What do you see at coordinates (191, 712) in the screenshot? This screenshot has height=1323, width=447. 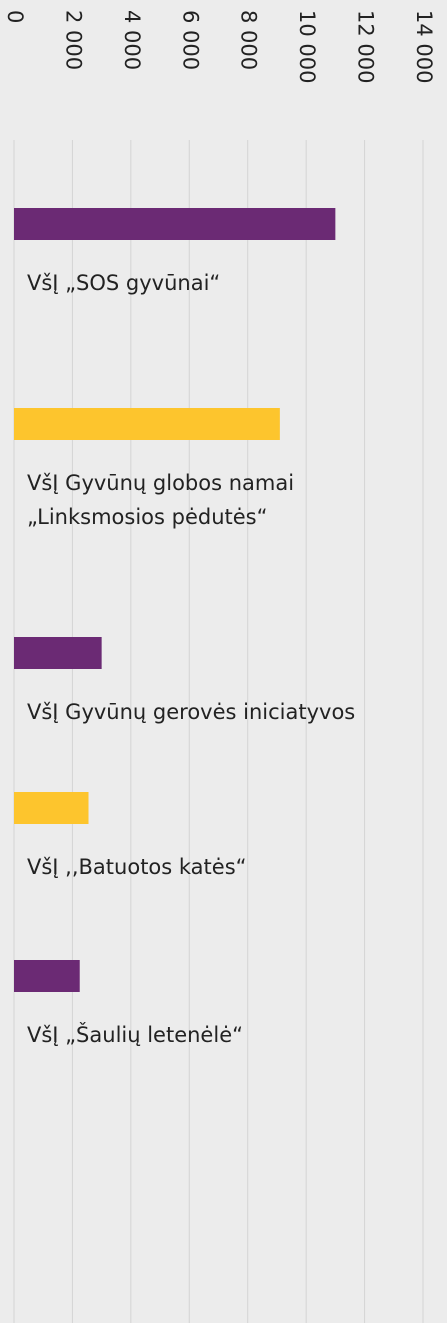 I see `category-label: VšĮ Gyvūnų gerovės iniciatyvos` at bounding box center [191, 712].